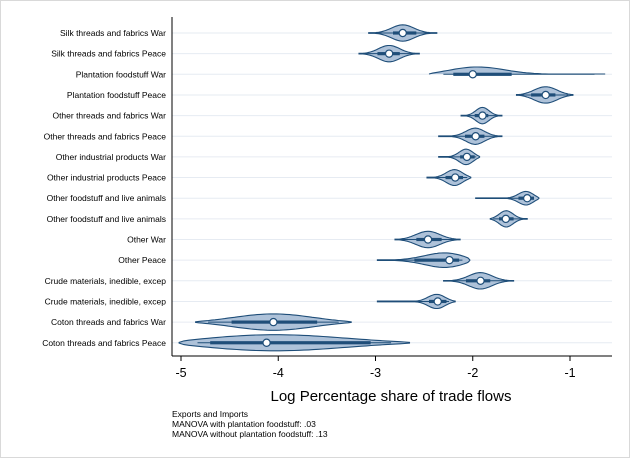  Describe the element at coordinates (391, 396) in the screenshot. I see `x-axis-title: Log Percentage share of trade flows` at that location.